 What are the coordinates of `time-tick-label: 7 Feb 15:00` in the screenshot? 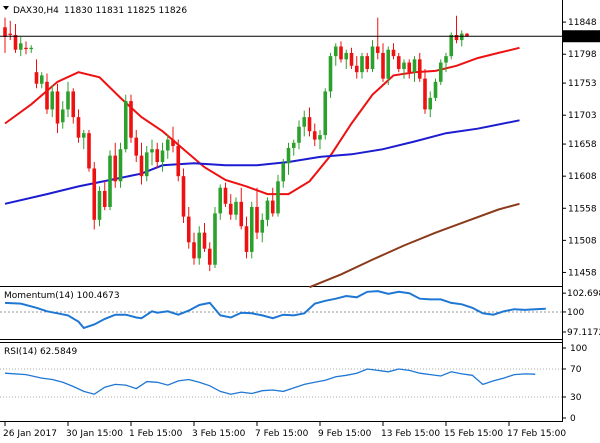 It's located at (282, 434).